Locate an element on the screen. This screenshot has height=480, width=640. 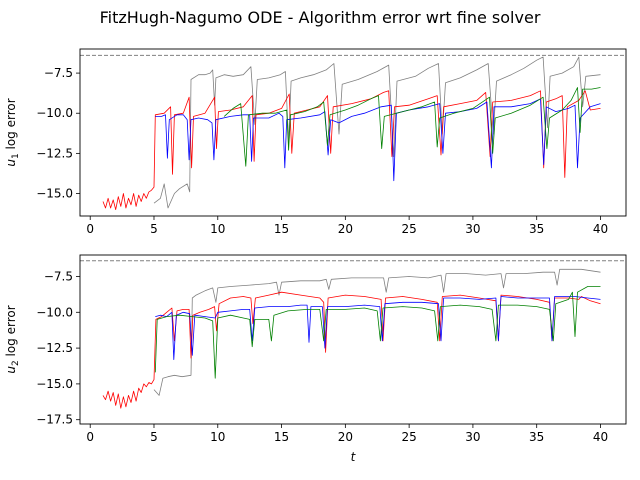
y-axis-label: u1 log error is located at coordinates (12, 132).